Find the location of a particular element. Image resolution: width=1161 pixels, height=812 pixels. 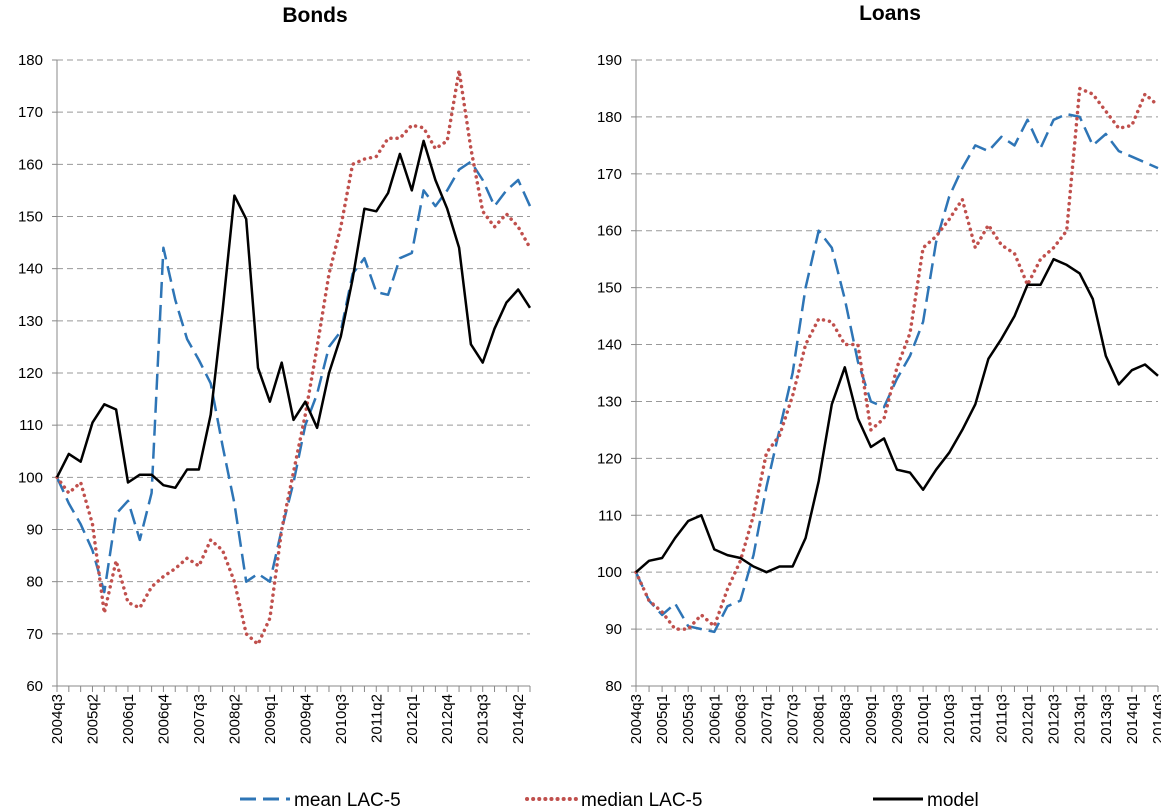

x-tick-label: 2005q3 is located at coordinates (688, 719).